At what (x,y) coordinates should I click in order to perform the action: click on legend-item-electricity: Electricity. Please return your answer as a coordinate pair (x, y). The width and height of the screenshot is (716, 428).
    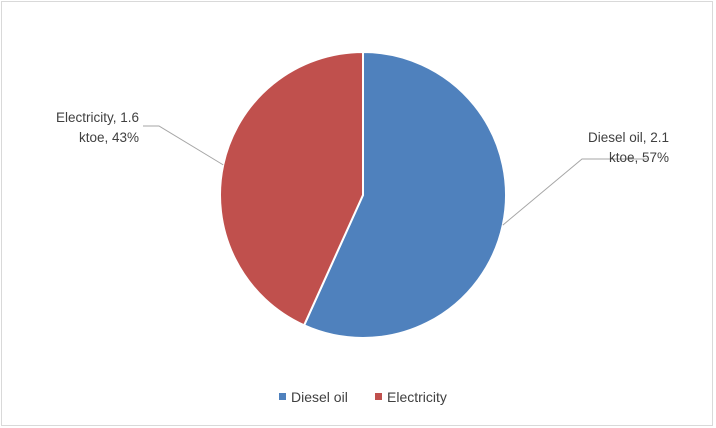
    Looking at the image, I should click on (411, 397).